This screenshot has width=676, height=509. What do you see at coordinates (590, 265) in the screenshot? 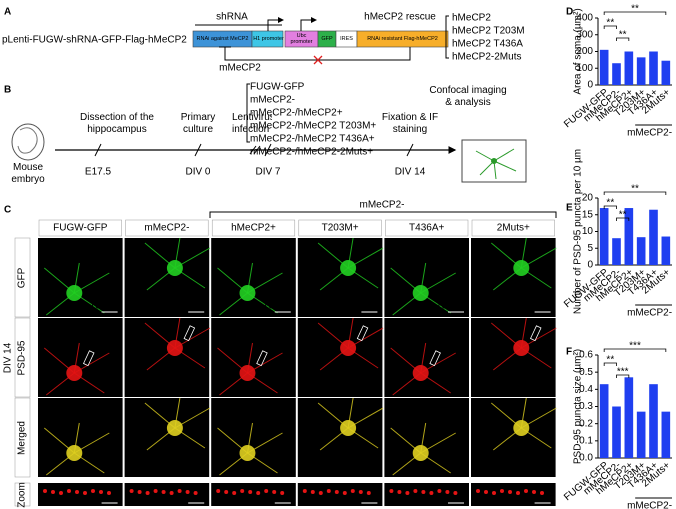
I see `y-tick-label: 0` at bounding box center [590, 265].